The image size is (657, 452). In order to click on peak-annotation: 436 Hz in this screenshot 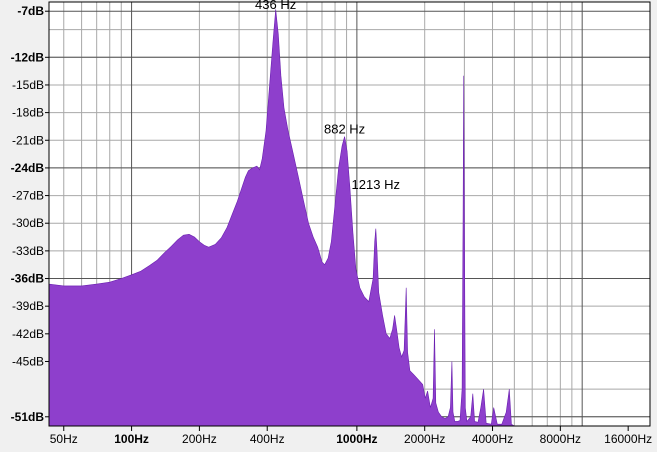, I will do `click(275, 6)`.